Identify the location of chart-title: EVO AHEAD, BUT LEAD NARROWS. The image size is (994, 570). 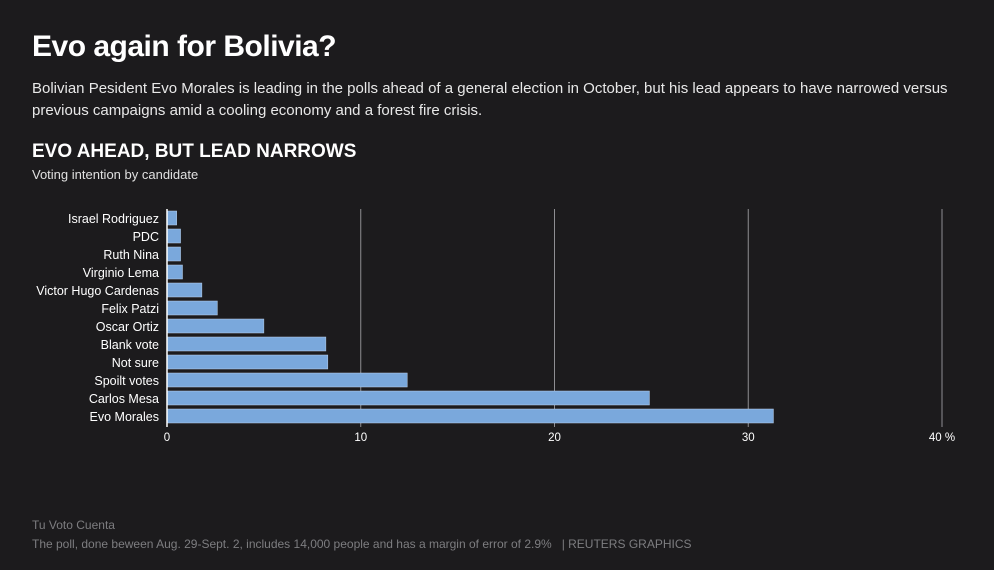
(194, 151).